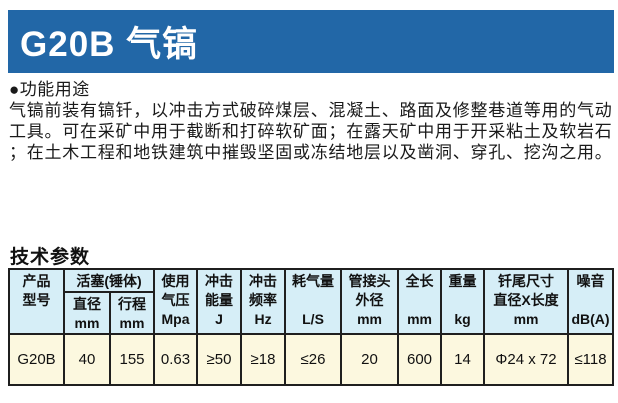 This screenshot has width=618, height=403. Describe the element at coordinates (109, 44) in the screenshot. I see `page-title: G20B 气镐` at that location.